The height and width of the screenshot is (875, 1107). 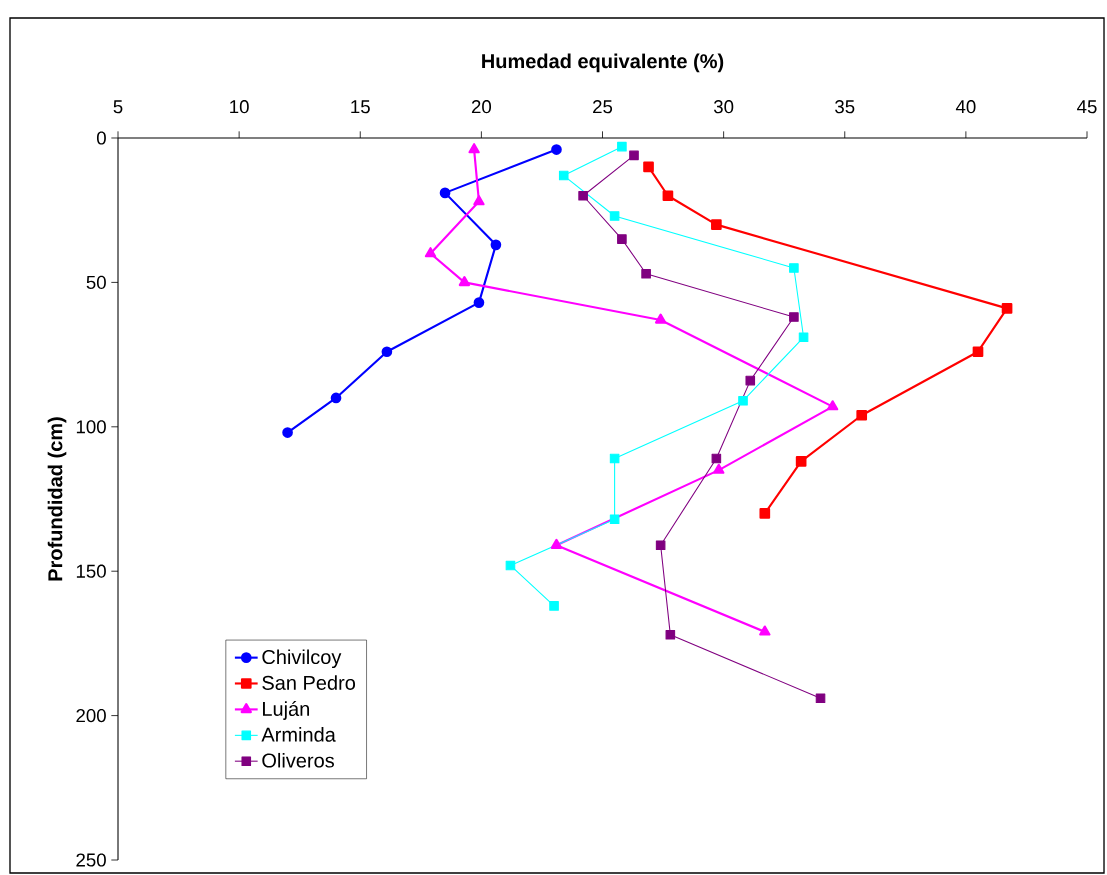 I want to click on y-tick-label: 200, so click(x=91, y=715).